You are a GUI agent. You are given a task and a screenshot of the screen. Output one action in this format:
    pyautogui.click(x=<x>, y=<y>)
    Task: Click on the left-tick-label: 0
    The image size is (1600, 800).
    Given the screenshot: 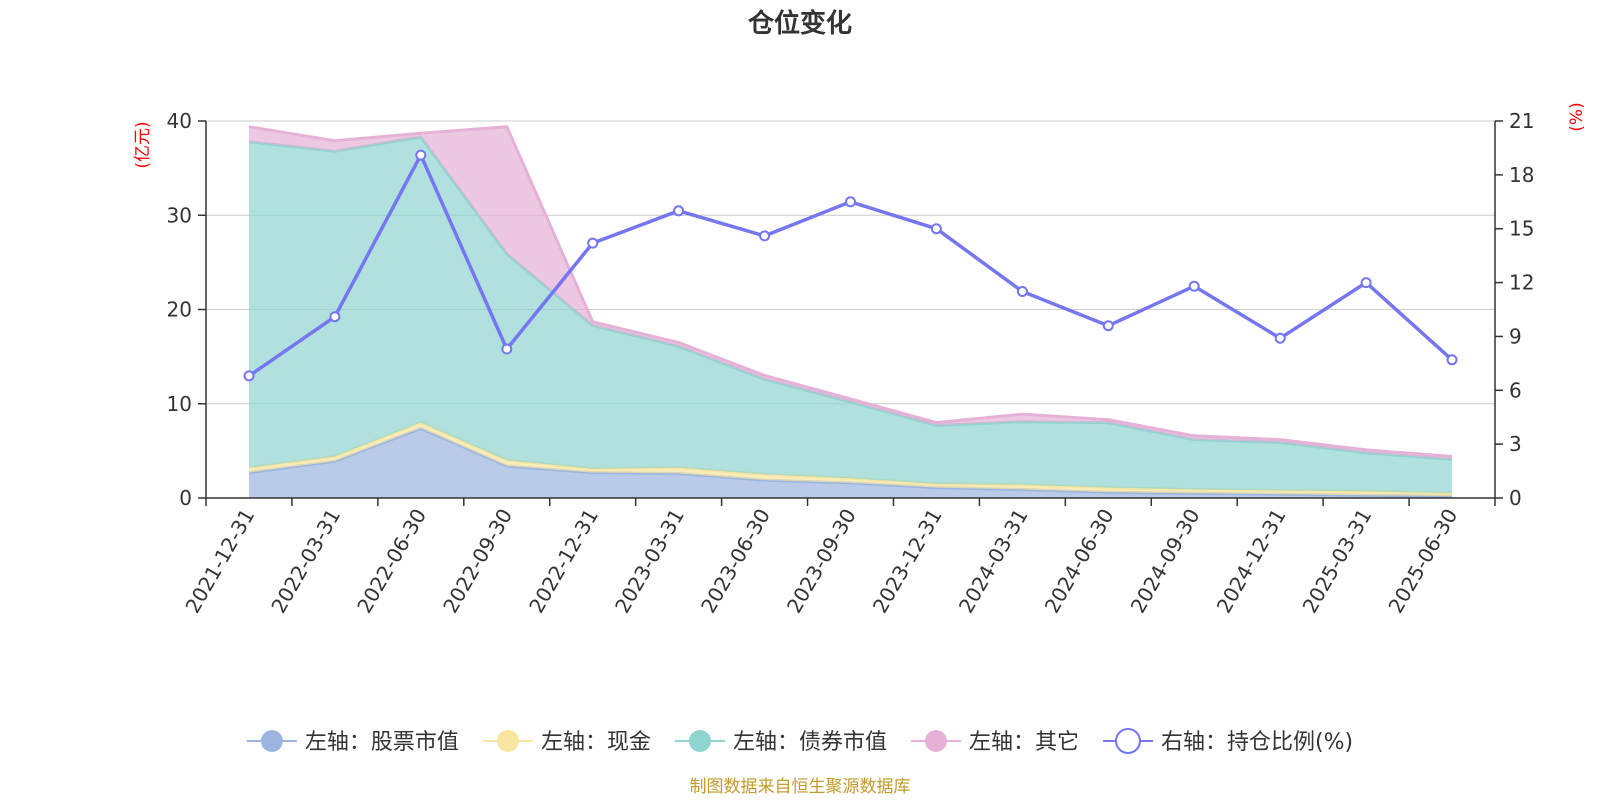 What is the action you would take?
    pyautogui.click(x=185, y=498)
    